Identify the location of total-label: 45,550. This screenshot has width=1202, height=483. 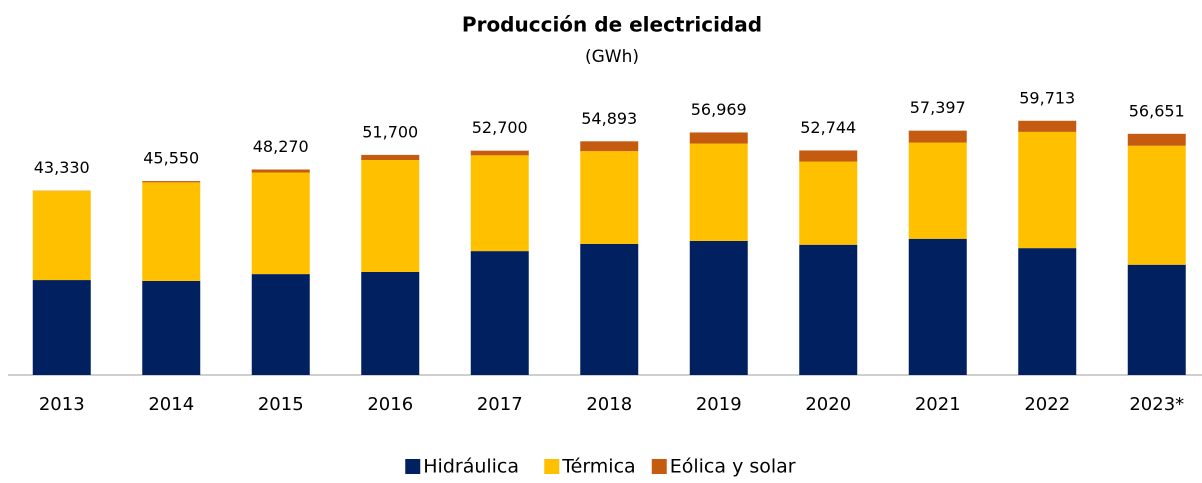
(171, 158).